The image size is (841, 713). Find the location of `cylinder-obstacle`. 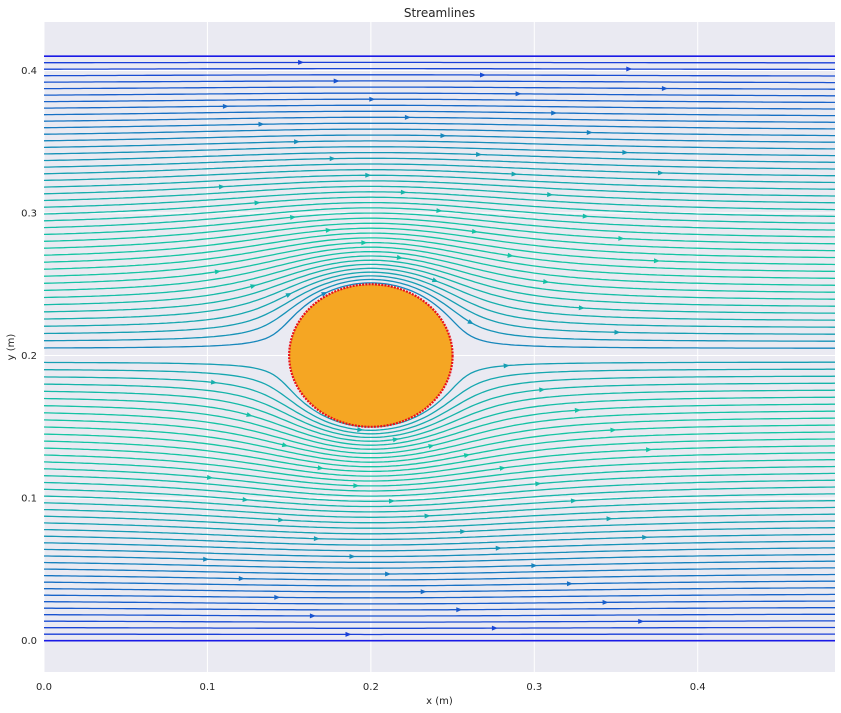

cylinder-obstacle is located at coordinates (371, 355).